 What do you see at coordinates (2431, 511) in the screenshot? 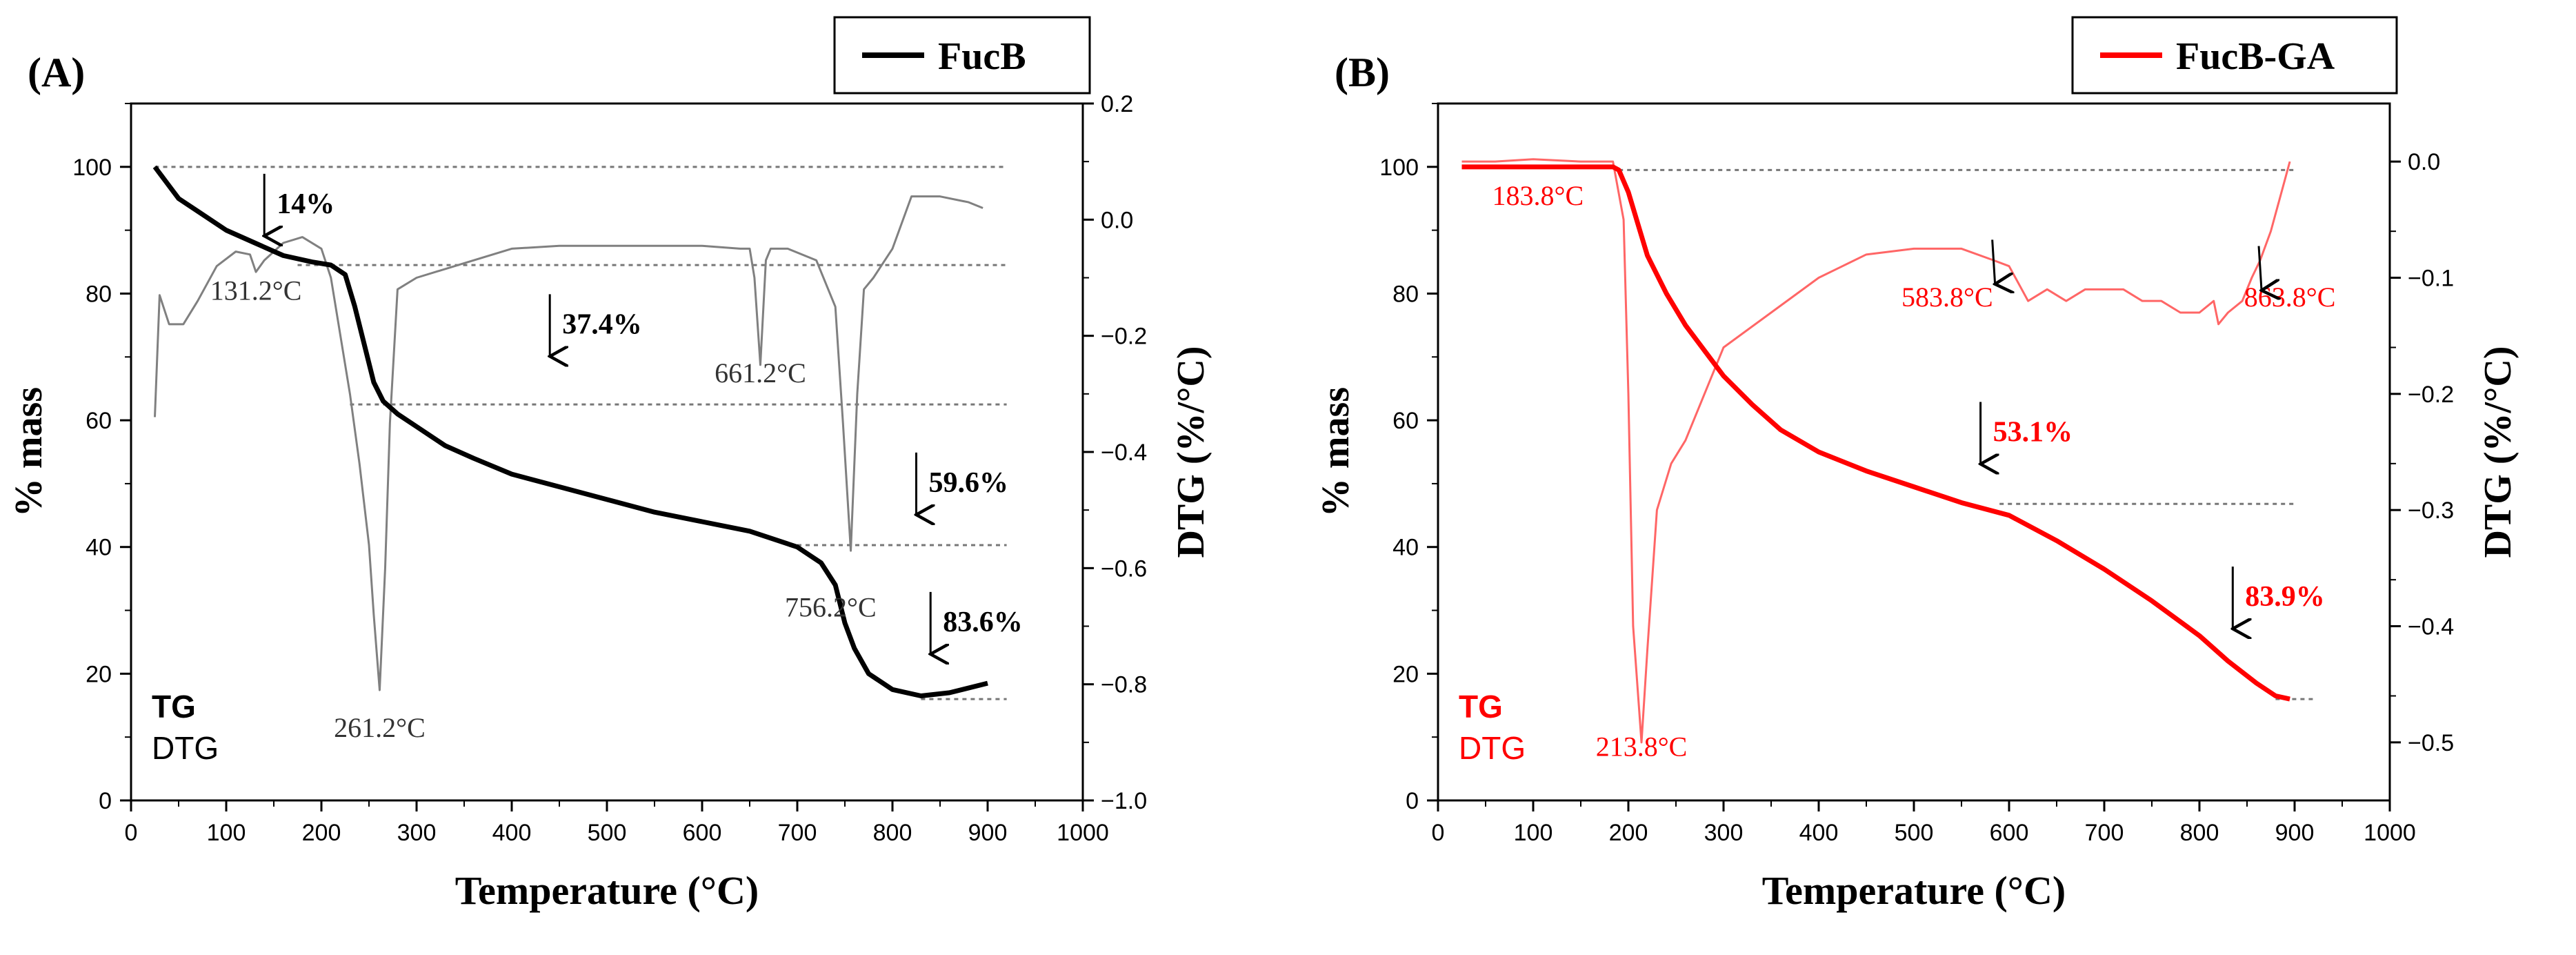
I see `y2-tick-label: −0.3` at bounding box center [2431, 511].